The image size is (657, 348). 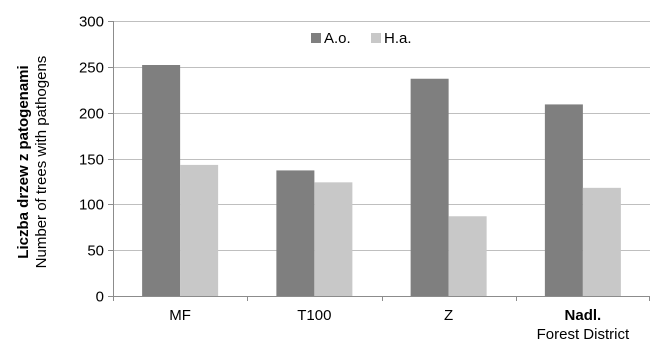 What do you see at coordinates (399, 325) in the screenshot?
I see `category-labels: MF T100 Z Nadl. Forest District` at bounding box center [399, 325].